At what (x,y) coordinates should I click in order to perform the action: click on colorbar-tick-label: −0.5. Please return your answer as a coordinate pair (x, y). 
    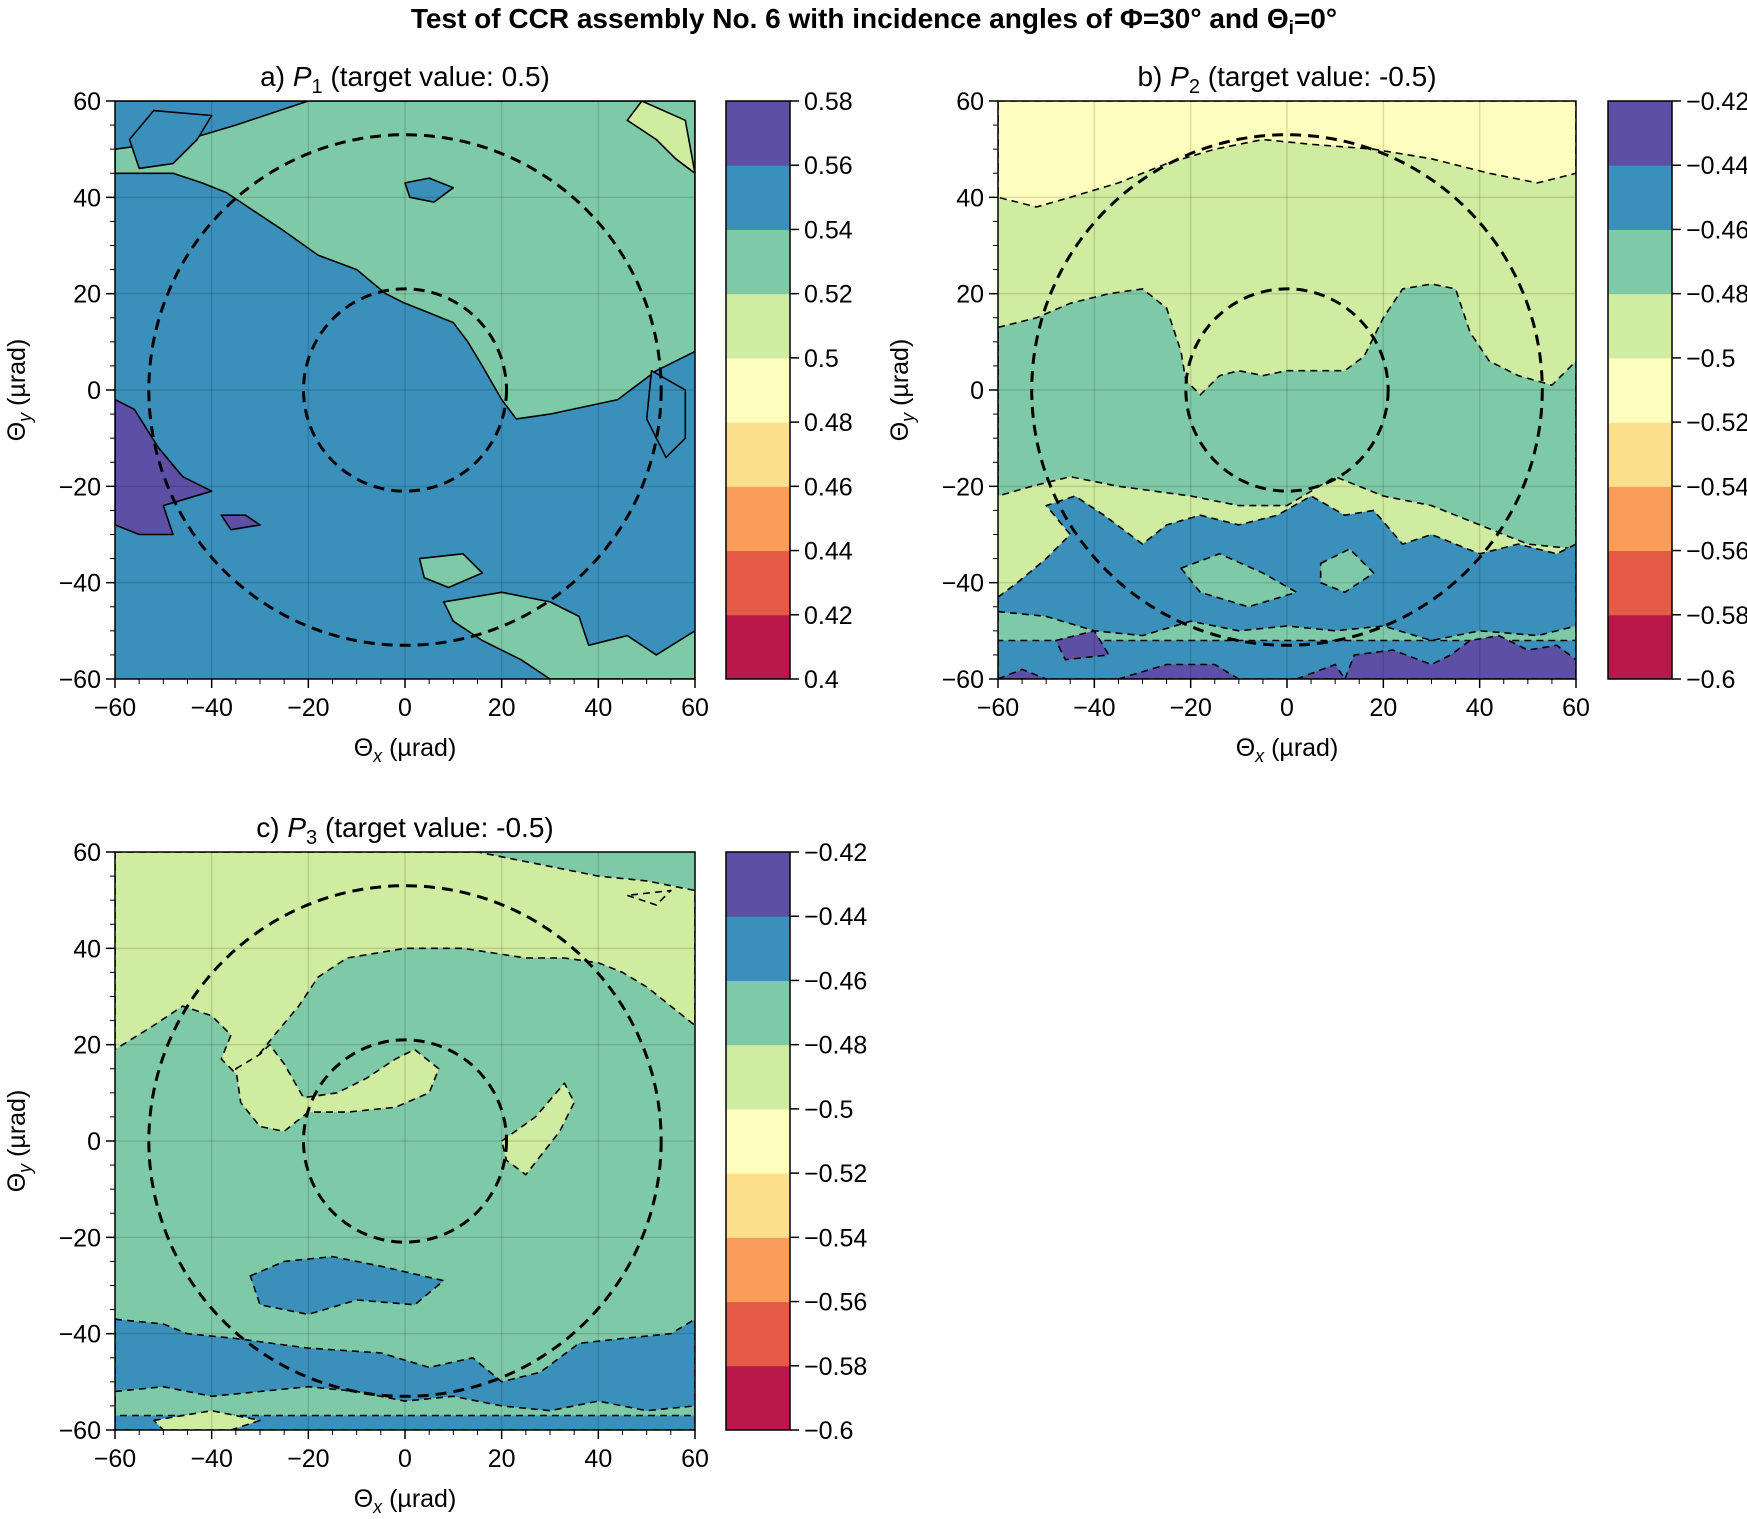
    Looking at the image, I should click on (1710, 359).